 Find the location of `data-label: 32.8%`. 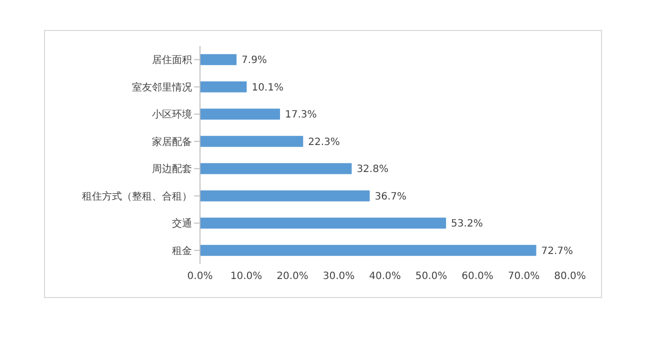

data-label: 32.8% is located at coordinates (372, 170).